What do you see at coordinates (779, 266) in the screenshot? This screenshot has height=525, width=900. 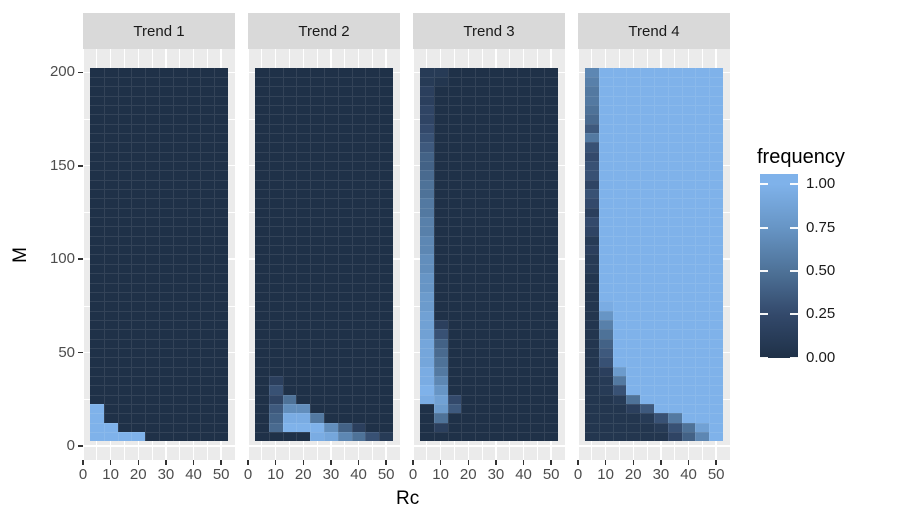 I see `legend-gradient-bar` at bounding box center [779, 266].